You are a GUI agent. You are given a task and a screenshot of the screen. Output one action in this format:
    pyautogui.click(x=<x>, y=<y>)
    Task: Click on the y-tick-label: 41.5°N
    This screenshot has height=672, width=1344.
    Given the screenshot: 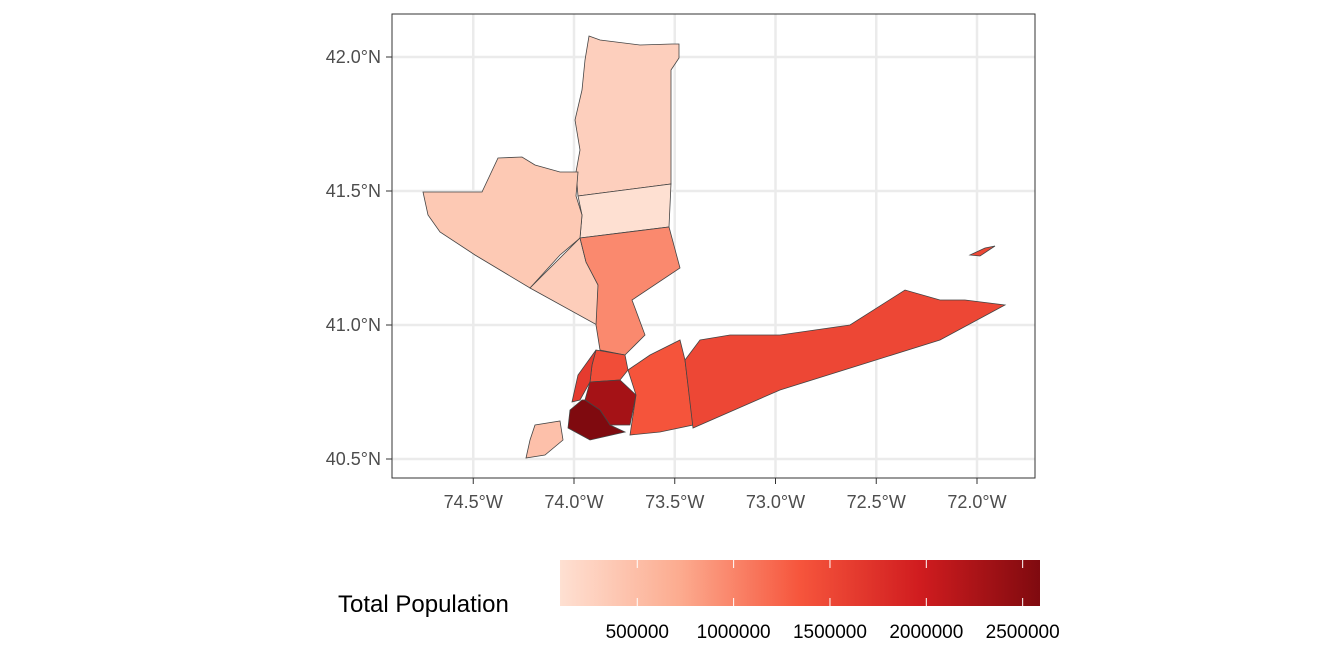 What is the action you would take?
    pyautogui.click(x=353, y=191)
    